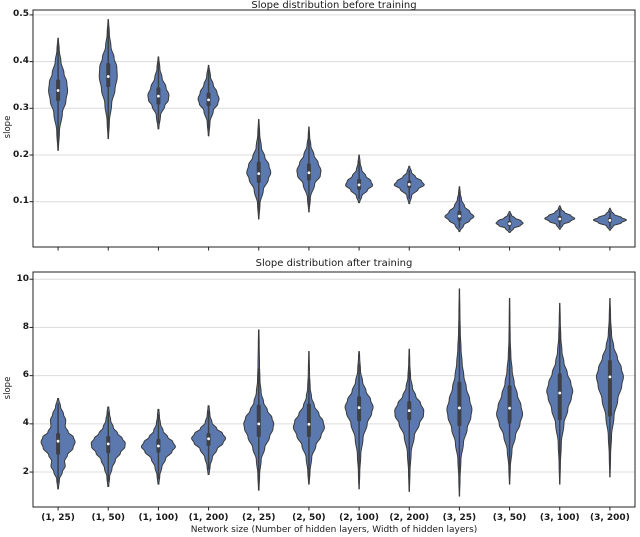 Image resolution: width=640 pixels, height=537 pixels. Describe the element at coordinates (21, 154) in the screenshot. I see `ytick-label: 0.2` at that location.